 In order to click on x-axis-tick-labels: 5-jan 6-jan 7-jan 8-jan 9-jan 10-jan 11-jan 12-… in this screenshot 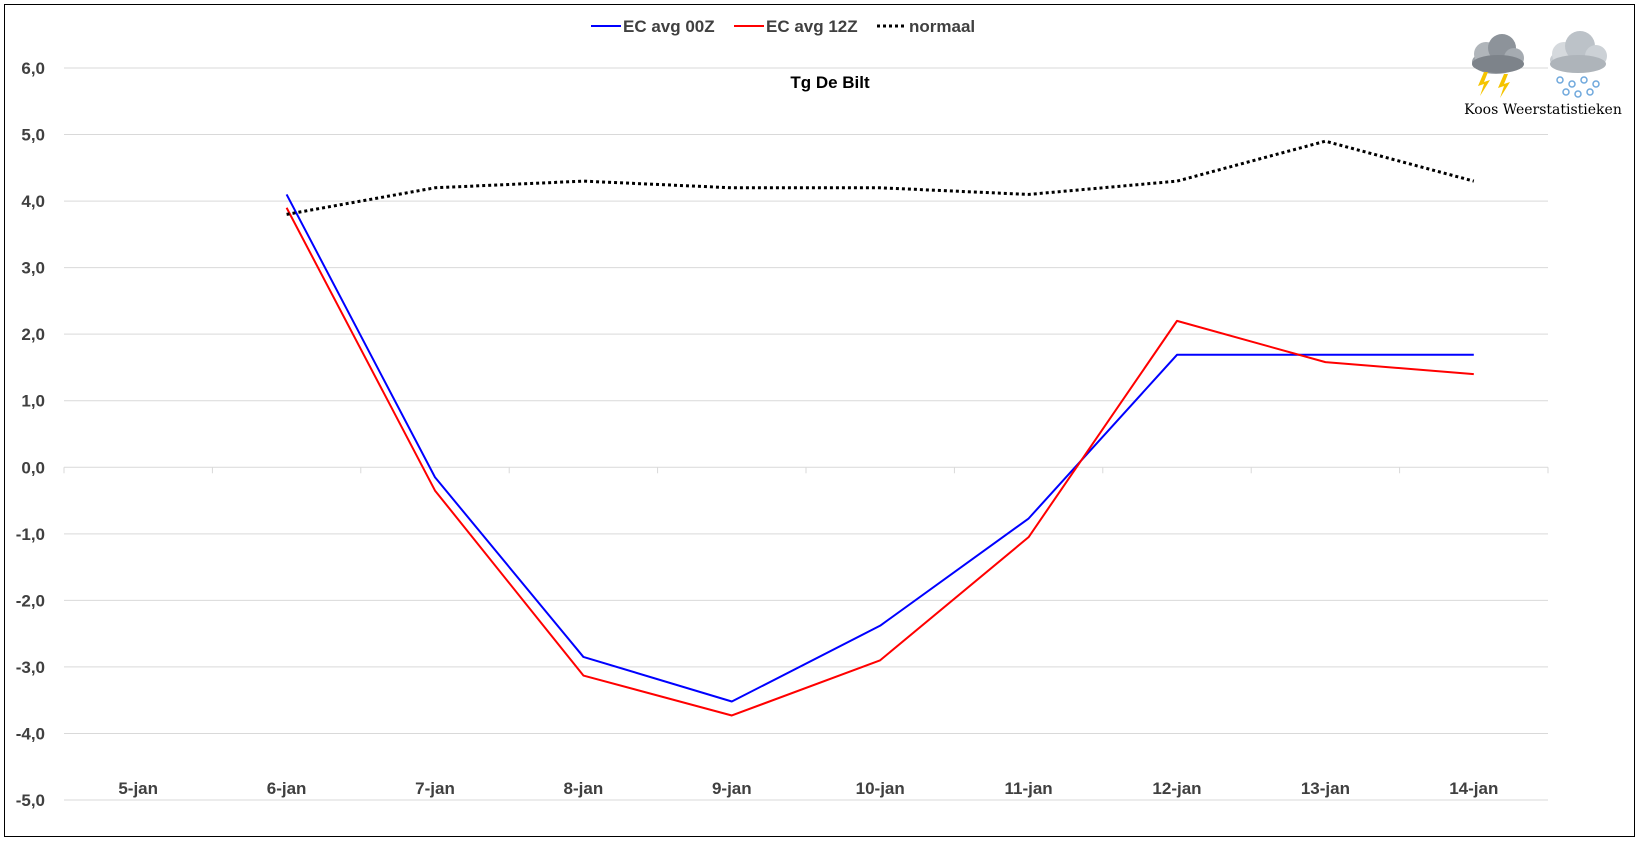, I will do `click(808, 788)`.